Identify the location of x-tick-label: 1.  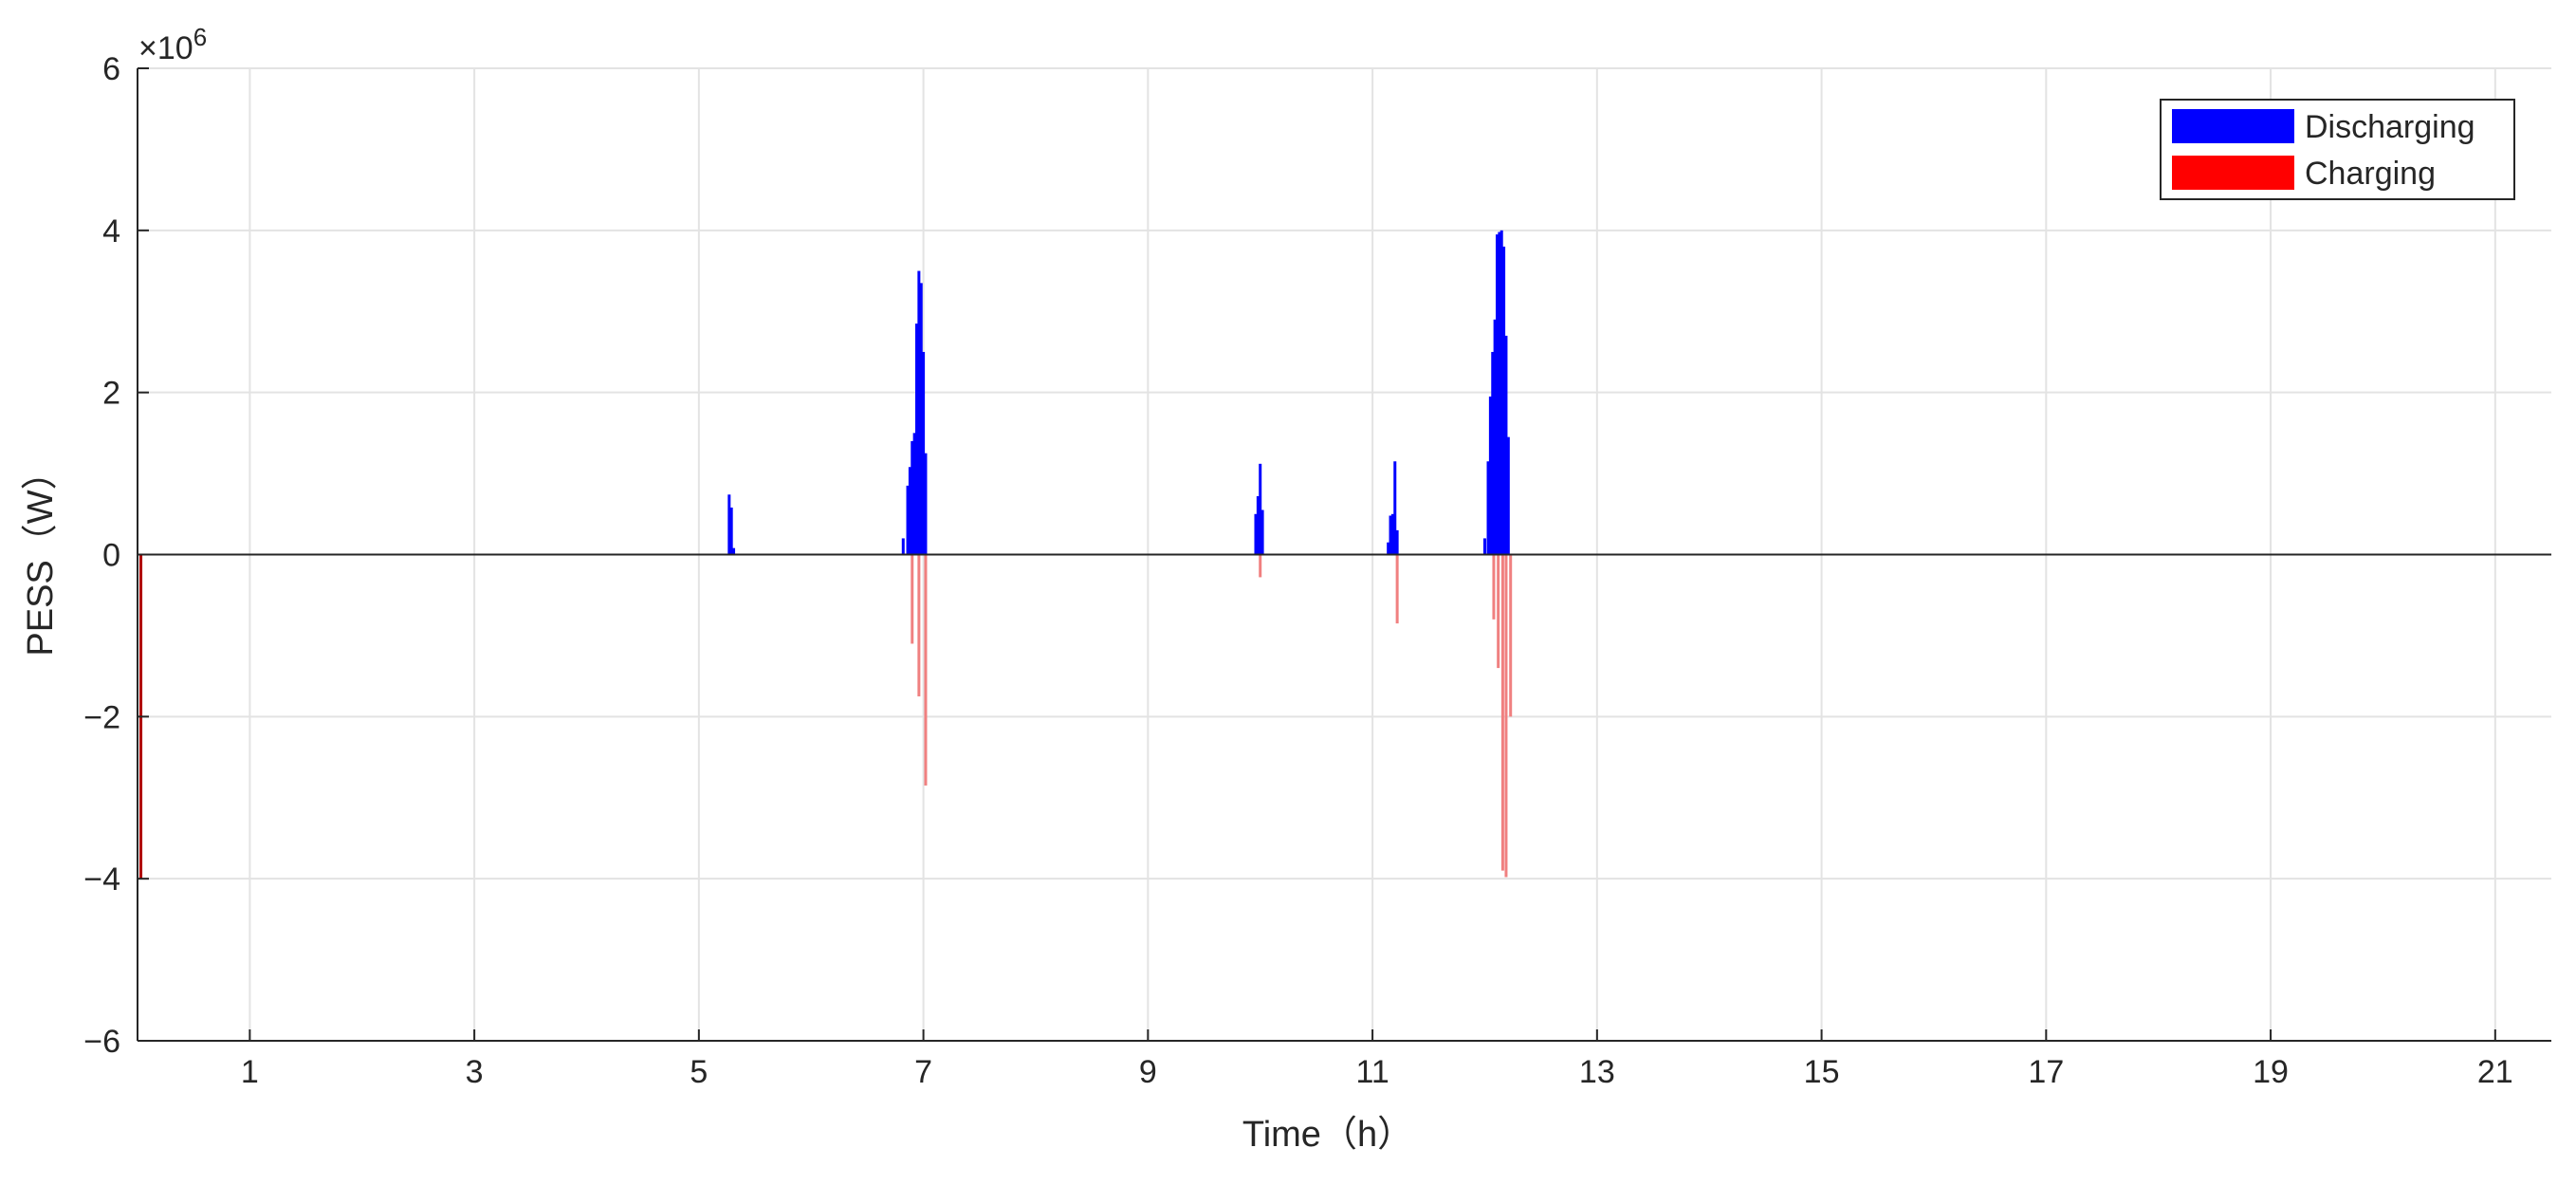
(250, 1072).